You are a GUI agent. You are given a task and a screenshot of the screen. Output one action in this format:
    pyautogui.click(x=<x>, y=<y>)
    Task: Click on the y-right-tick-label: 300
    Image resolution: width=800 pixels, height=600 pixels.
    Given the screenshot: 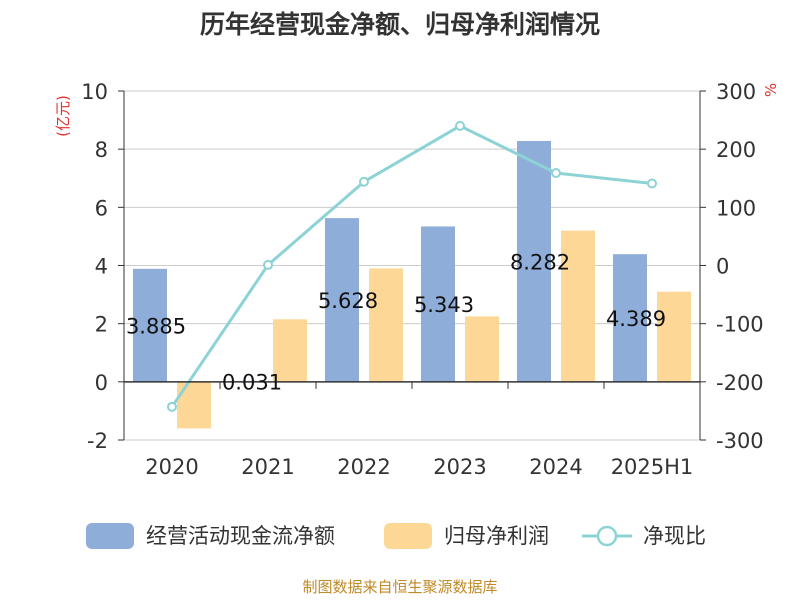 What is the action you would take?
    pyautogui.click(x=736, y=92)
    